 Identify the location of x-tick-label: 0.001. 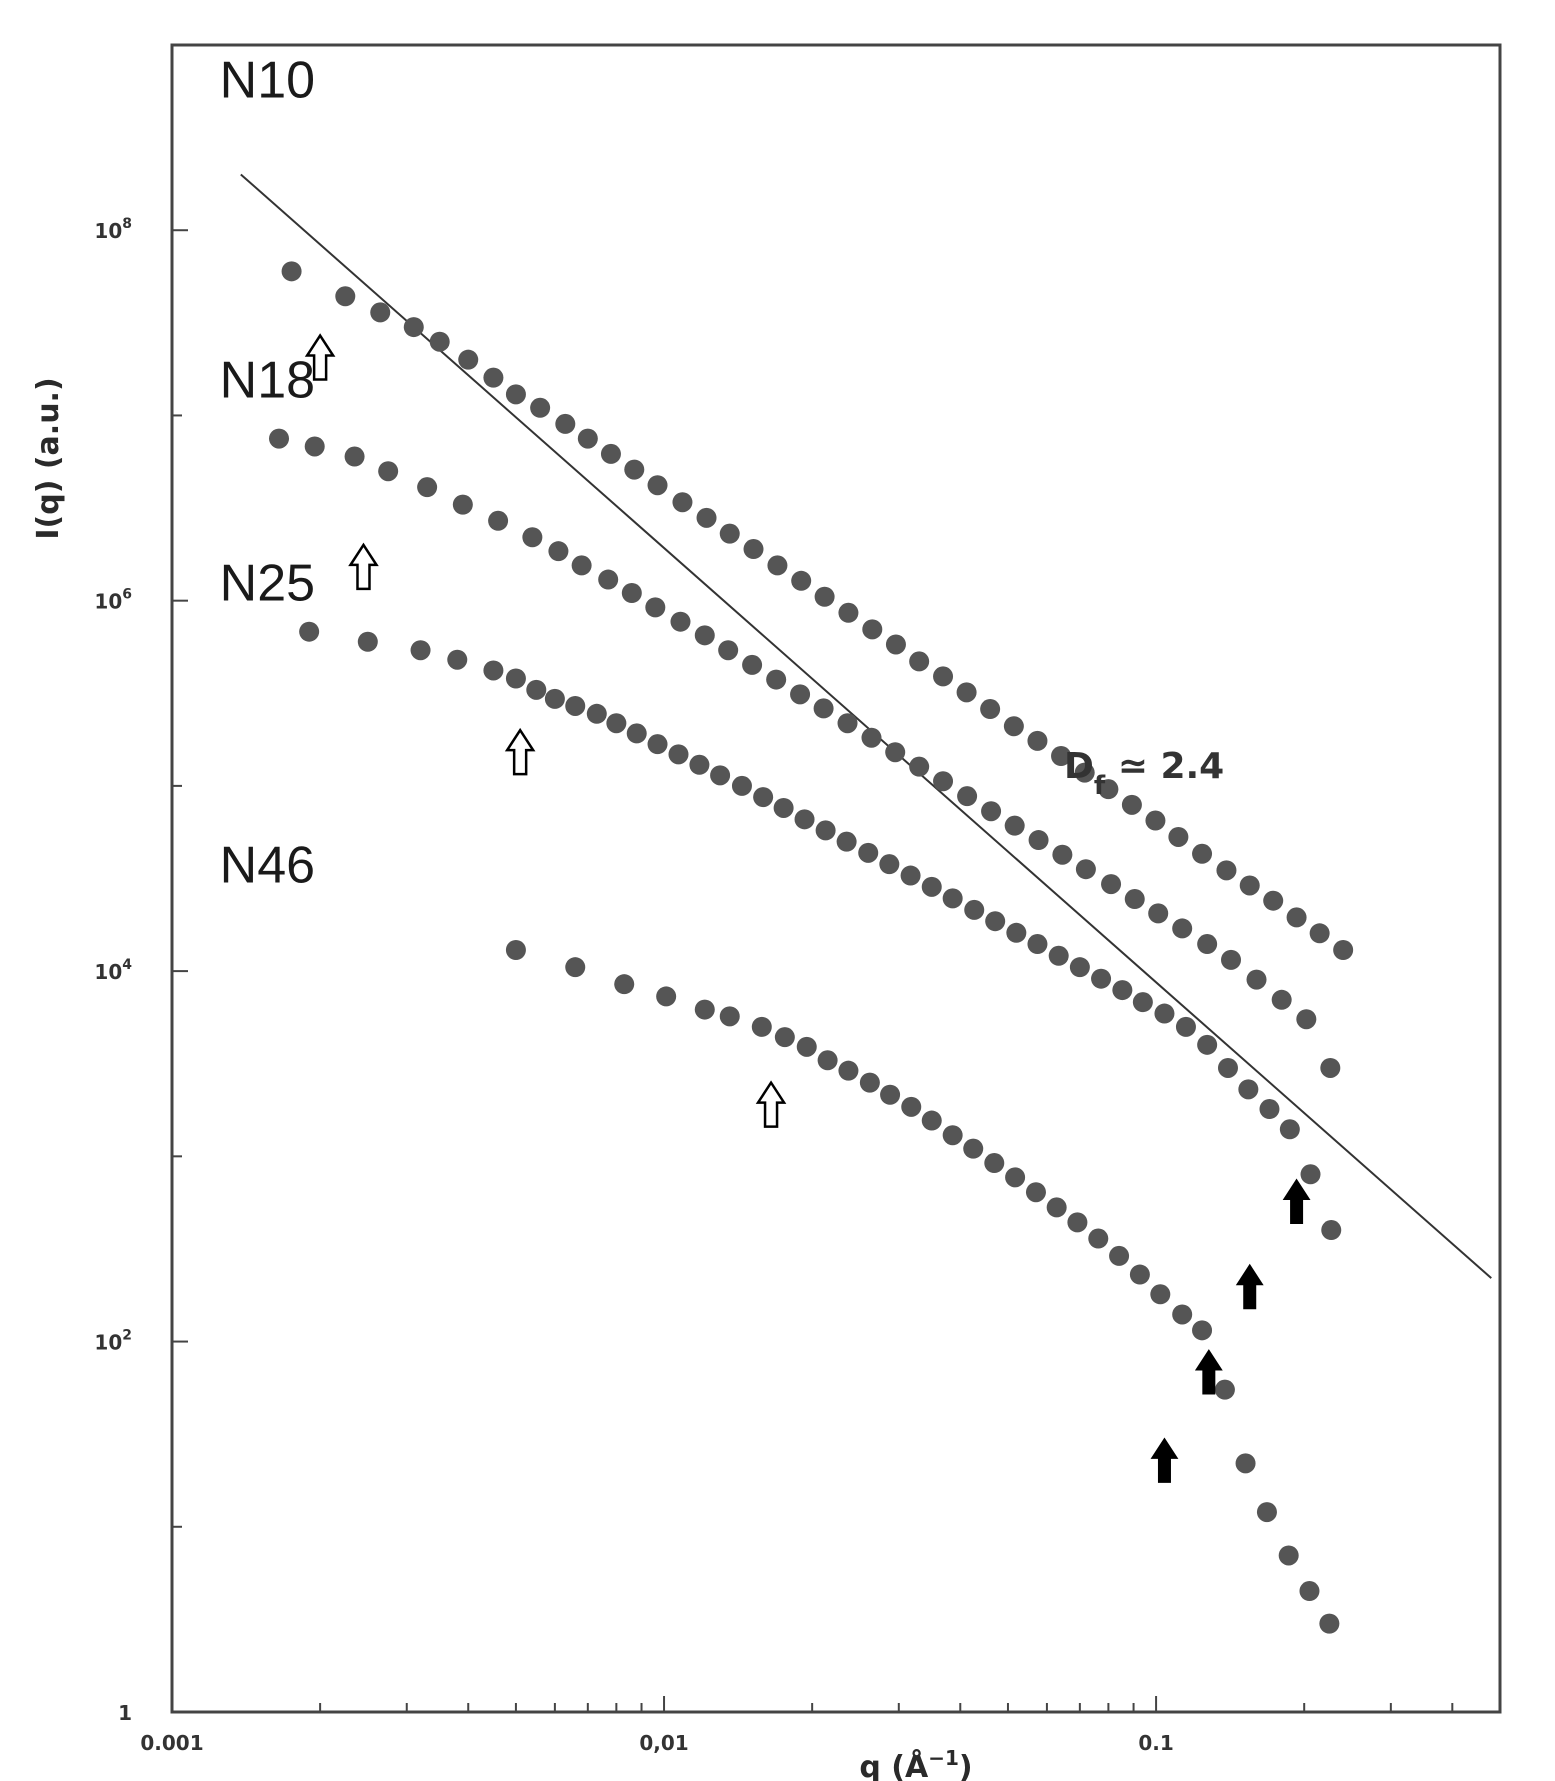
(171, 1743).